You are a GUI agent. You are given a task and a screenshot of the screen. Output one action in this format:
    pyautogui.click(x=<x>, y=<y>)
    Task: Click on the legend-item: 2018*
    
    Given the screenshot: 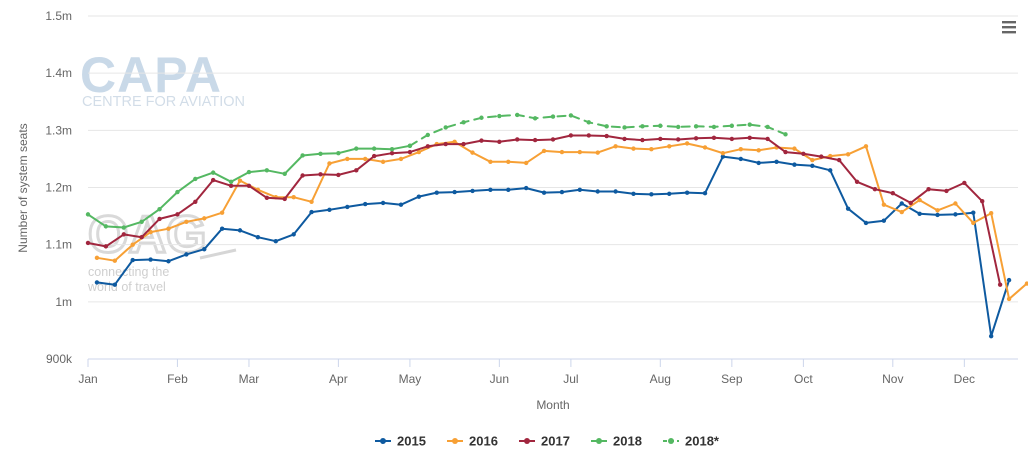 What is the action you would take?
    pyautogui.click(x=691, y=441)
    